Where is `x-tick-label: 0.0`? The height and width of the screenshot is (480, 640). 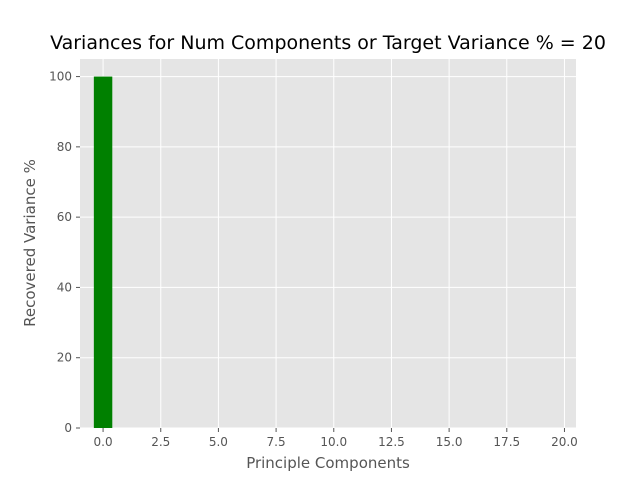 x-tick-label: 0.0 is located at coordinates (103, 442).